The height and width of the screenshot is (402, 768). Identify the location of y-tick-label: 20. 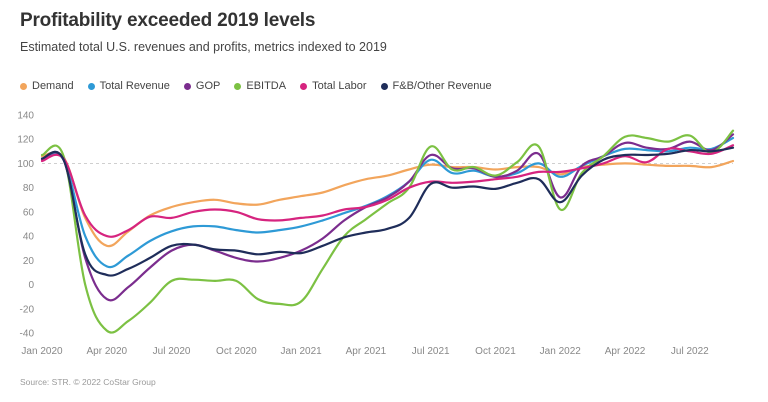
(29, 261).